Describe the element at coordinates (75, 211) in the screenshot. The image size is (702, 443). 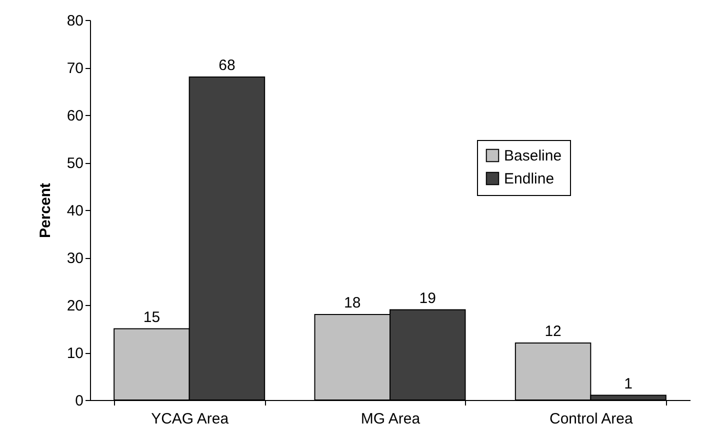
I see `y-tick-label: 40` at that location.